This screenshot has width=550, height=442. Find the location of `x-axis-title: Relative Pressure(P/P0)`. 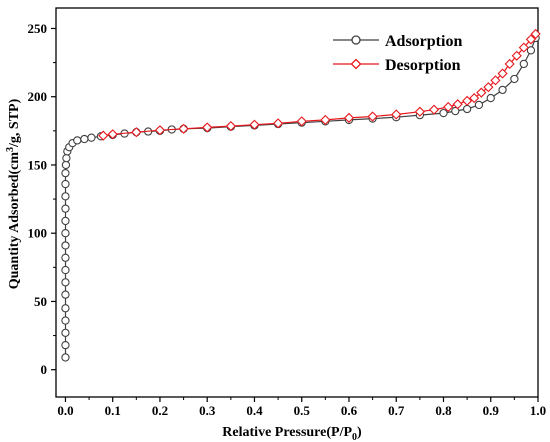

x-axis-title: Relative Pressure(P/P0) is located at coordinates (292, 433).